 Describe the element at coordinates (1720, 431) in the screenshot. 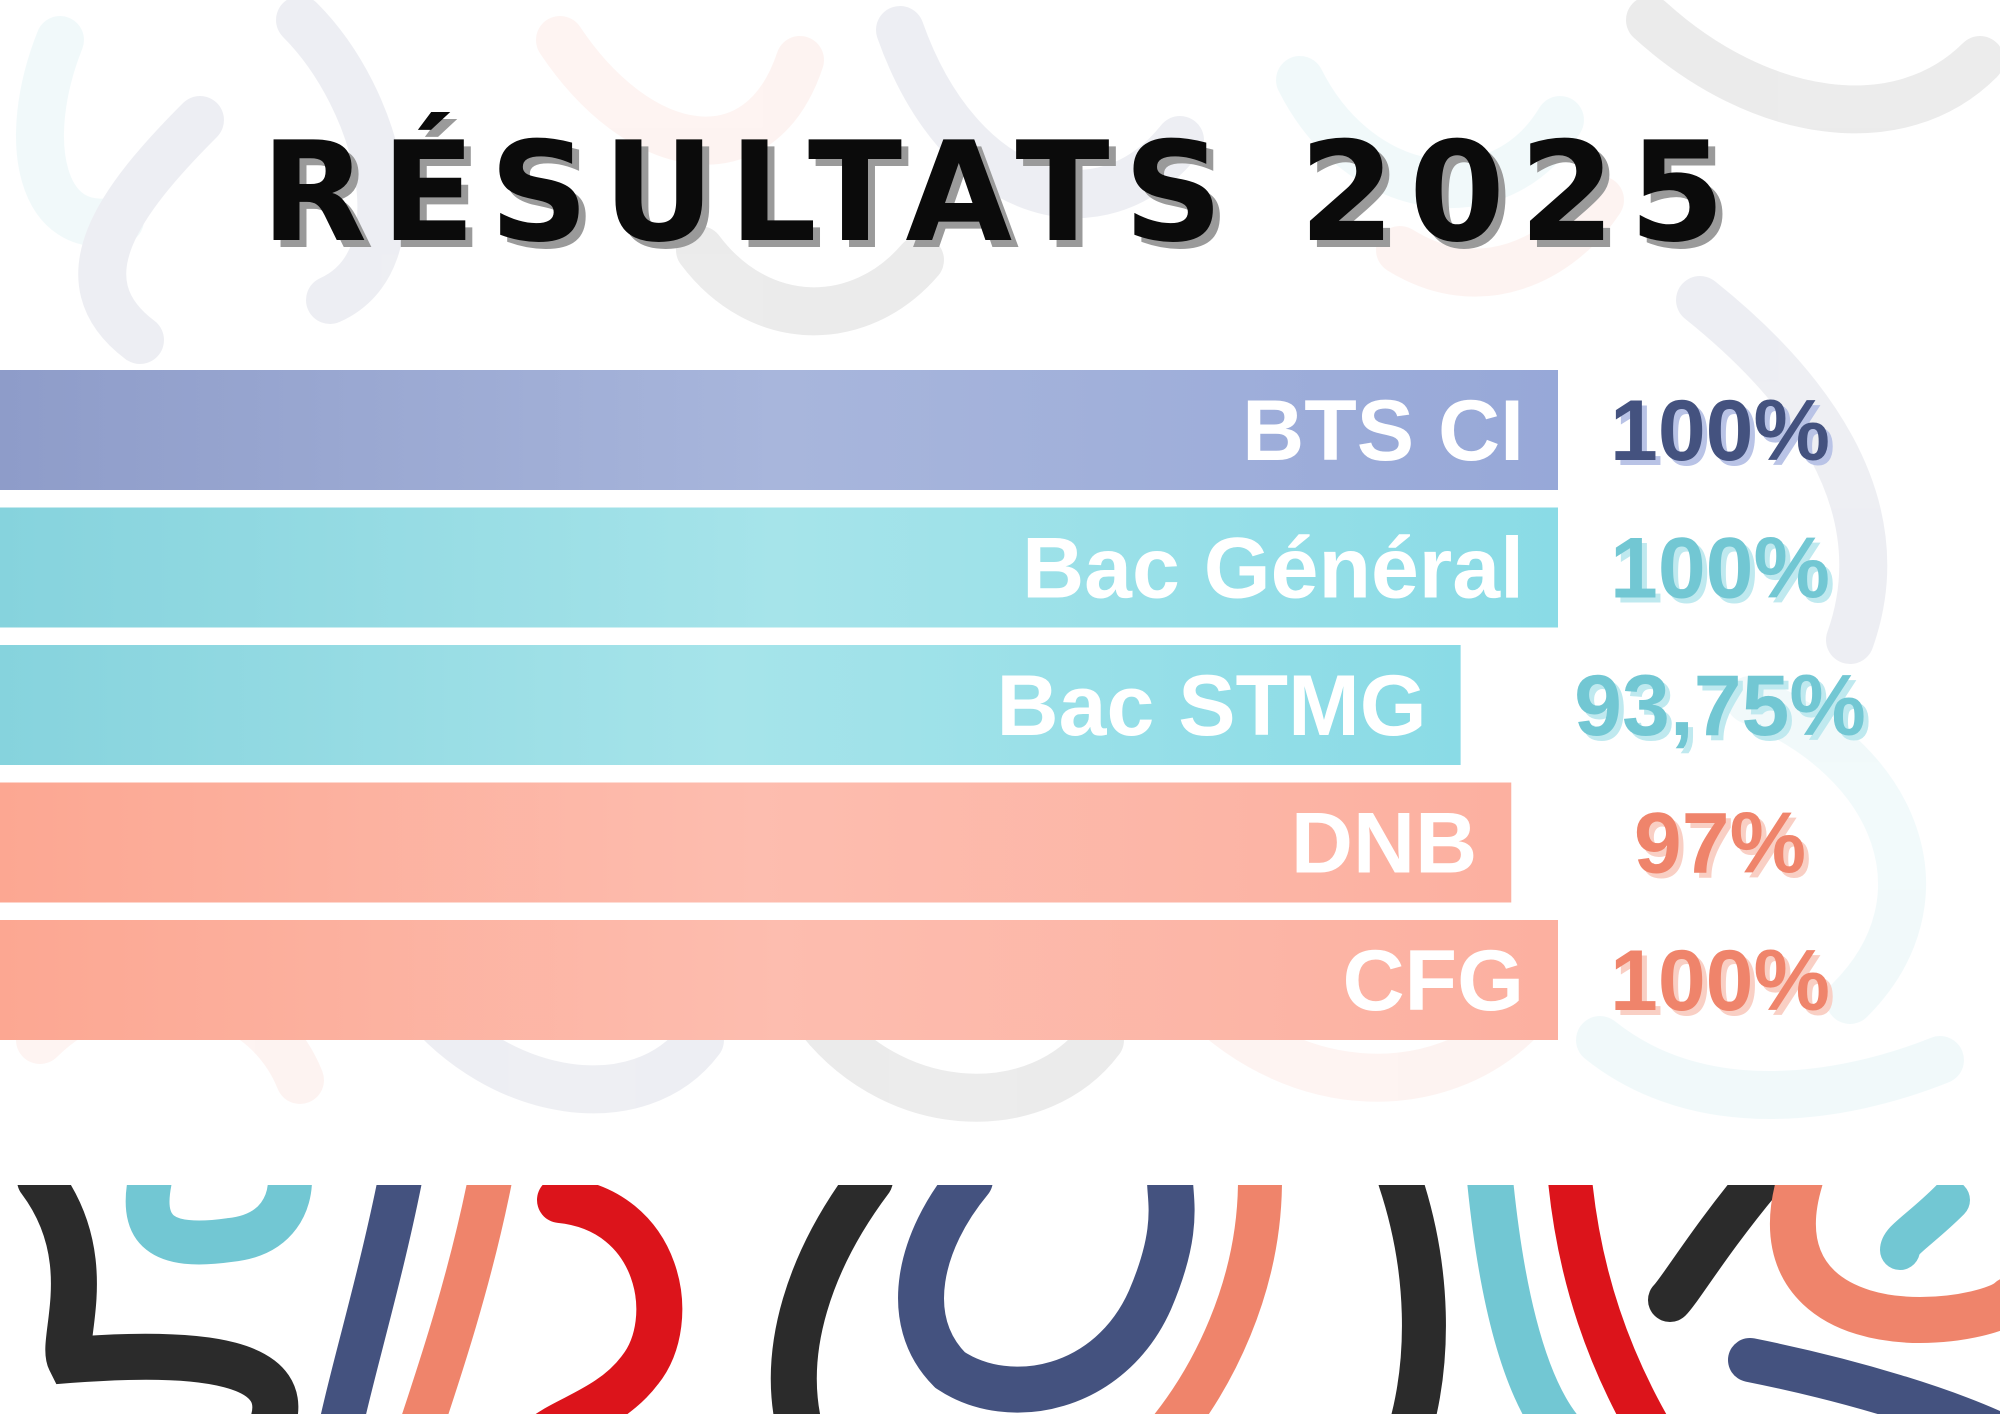

I see `value-label-bts-ci: 100%` at that location.